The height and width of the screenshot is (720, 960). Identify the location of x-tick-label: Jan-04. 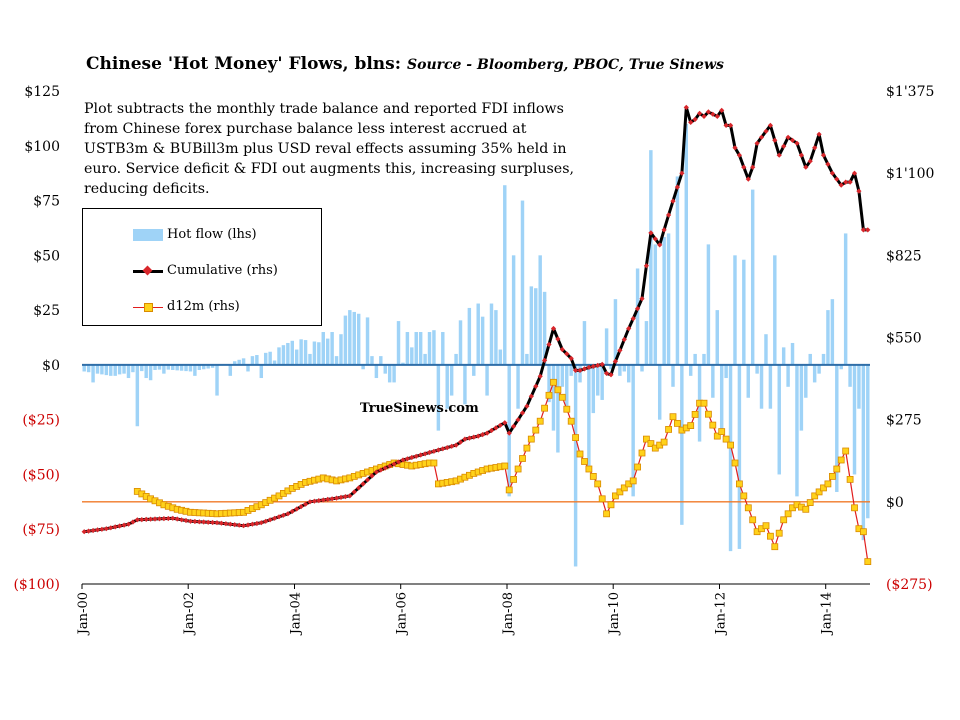
(296, 614).